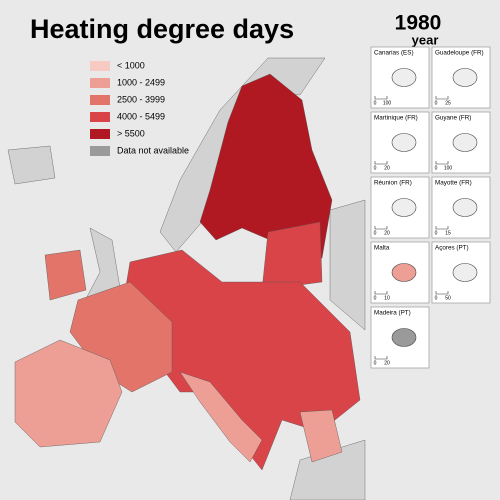 The image size is (500, 500). What do you see at coordinates (452, 248) in the screenshot?
I see `inset-label: Açores (PT)` at bounding box center [452, 248].